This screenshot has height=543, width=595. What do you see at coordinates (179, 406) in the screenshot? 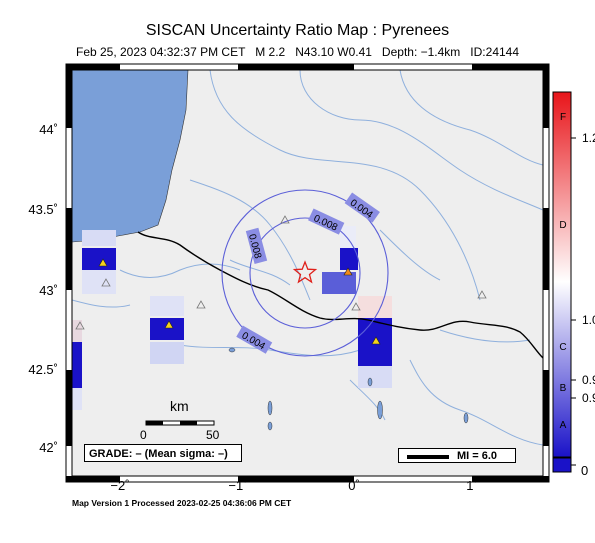
I see `scale-bar-title: km` at bounding box center [179, 406].